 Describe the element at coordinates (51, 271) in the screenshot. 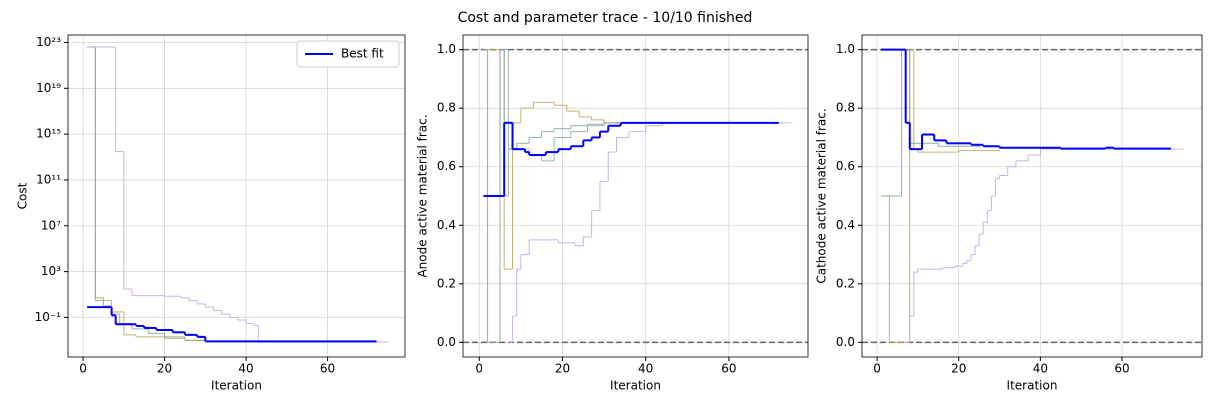

I see `y-tick-label: 10³` at that location.